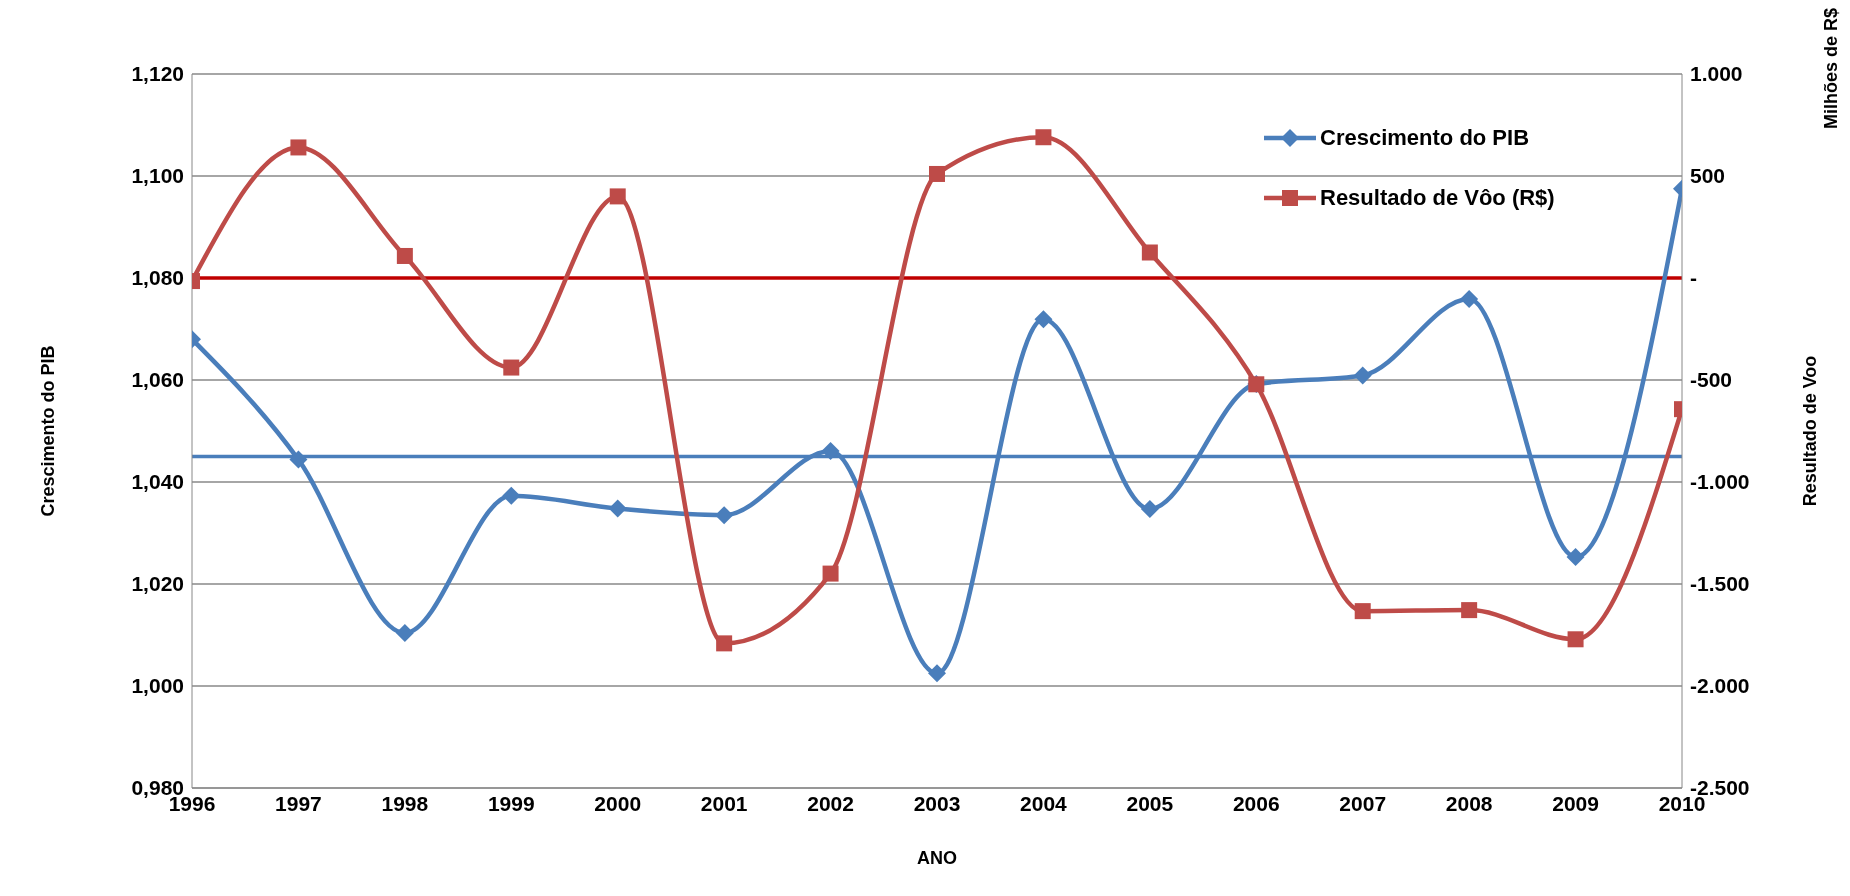  I want to click on y2-tick-label: -1.000, so click(1720, 482).